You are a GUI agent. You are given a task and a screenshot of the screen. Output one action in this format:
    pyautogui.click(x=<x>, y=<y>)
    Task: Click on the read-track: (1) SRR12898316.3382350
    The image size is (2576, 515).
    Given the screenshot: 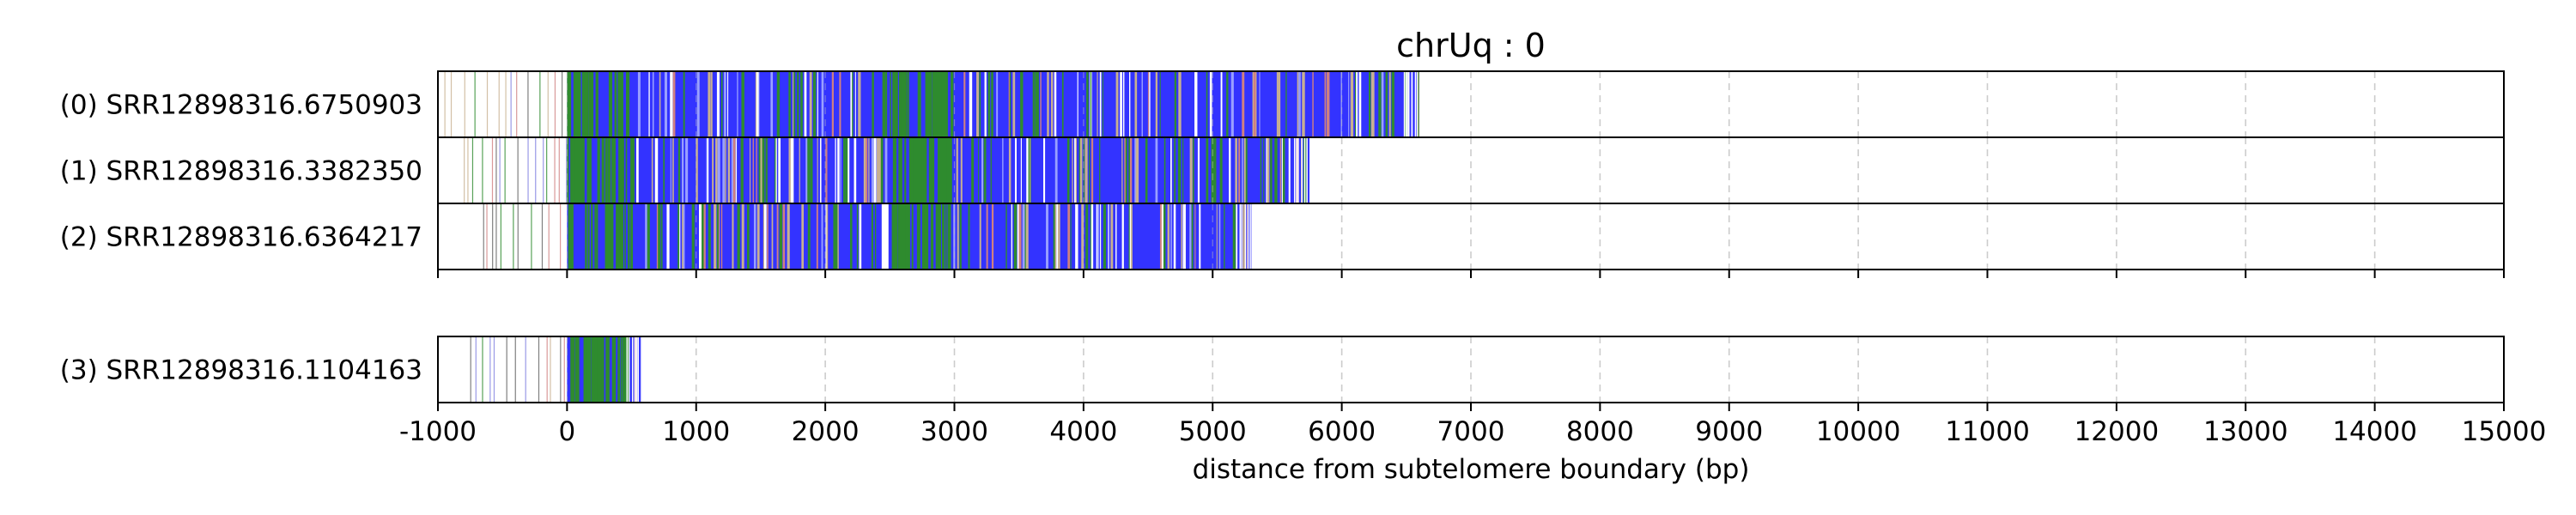 What is the action you would take?
    pyautogui.click(x=1283, y=170)
    